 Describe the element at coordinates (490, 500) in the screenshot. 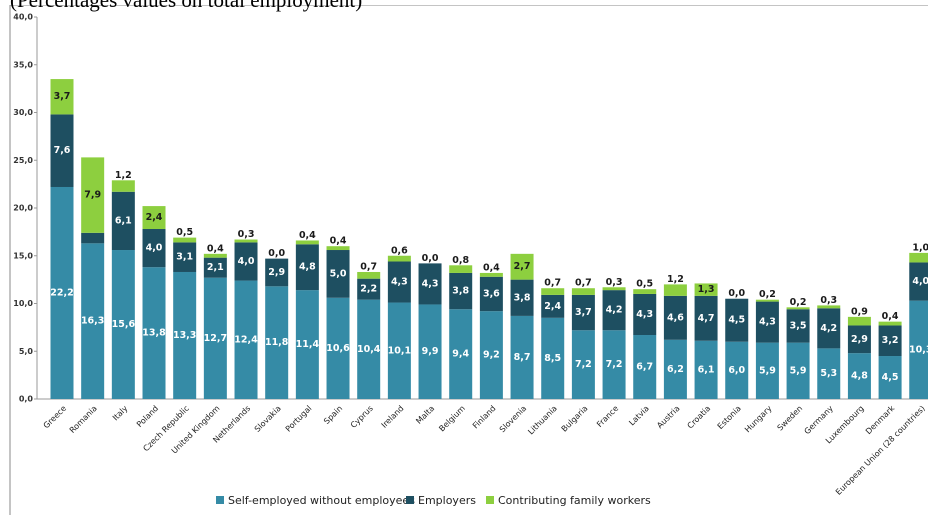

I see `legend-swatch` at that location.